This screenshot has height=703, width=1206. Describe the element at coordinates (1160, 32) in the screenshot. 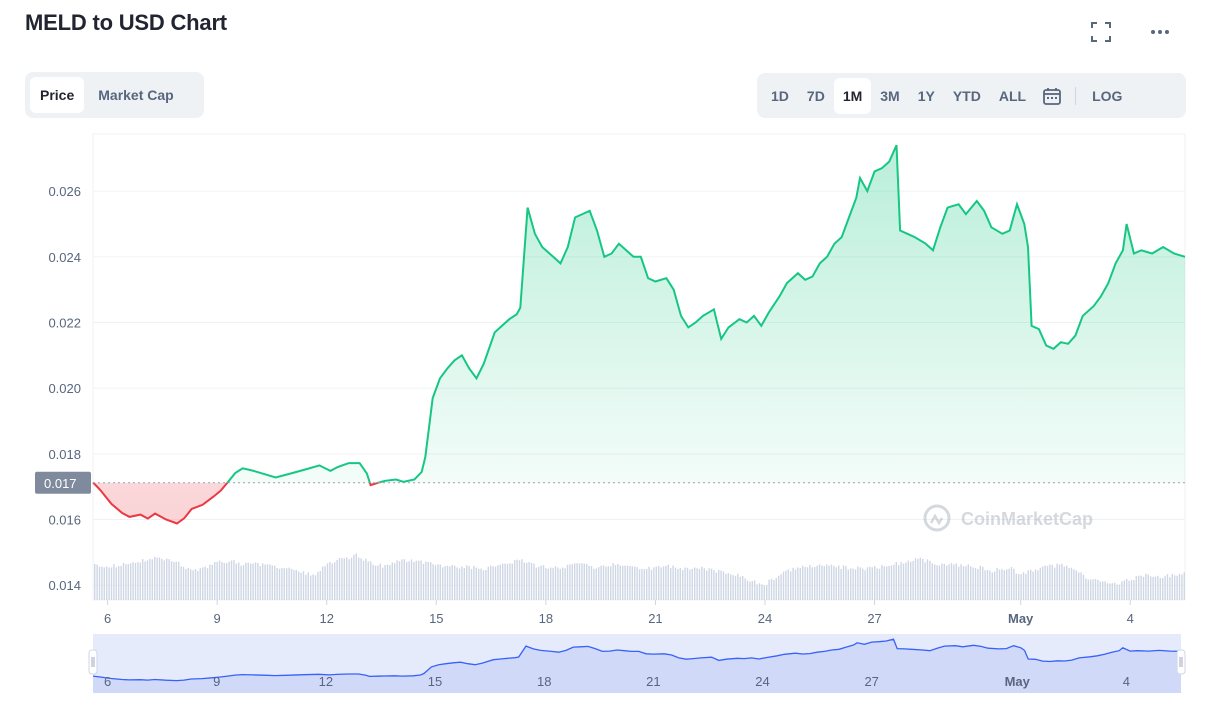

I see `more-icon` at that location.